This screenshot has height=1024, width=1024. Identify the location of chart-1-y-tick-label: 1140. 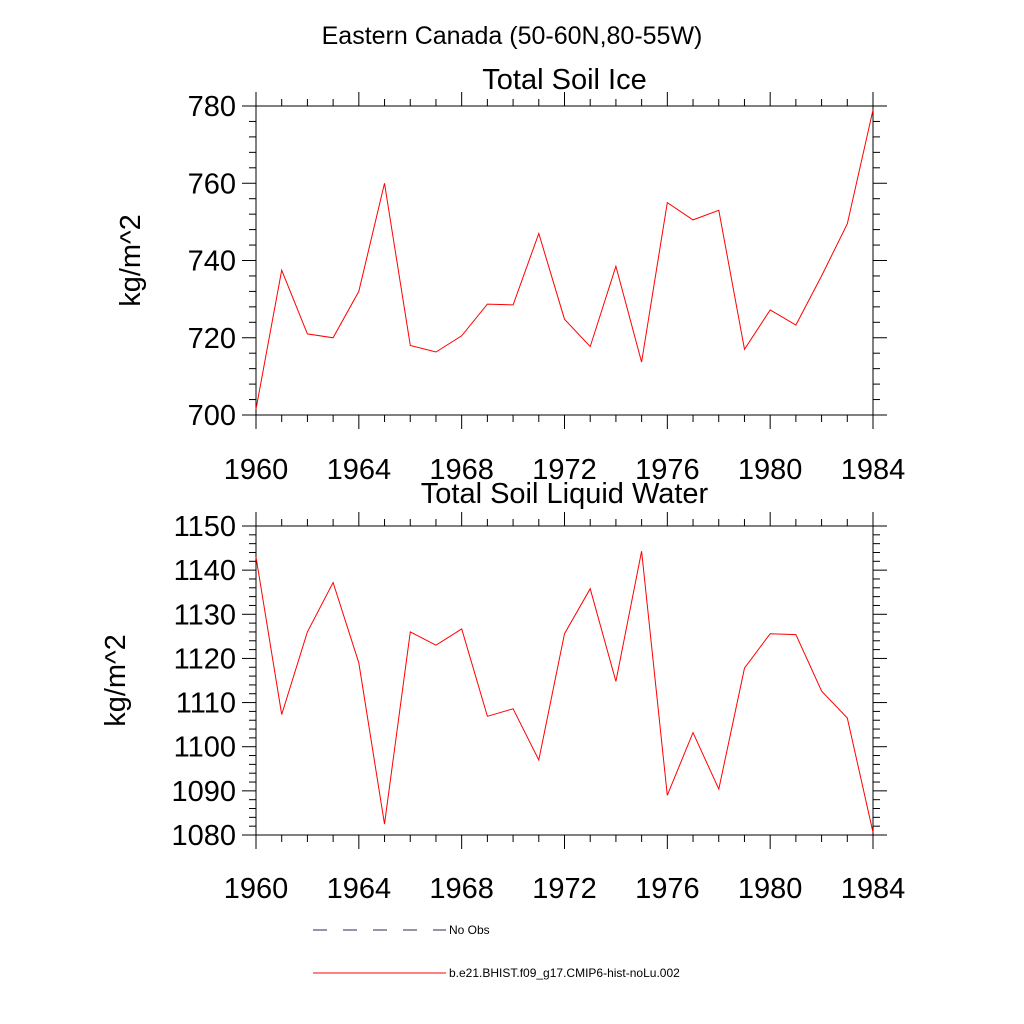
(205, 571).